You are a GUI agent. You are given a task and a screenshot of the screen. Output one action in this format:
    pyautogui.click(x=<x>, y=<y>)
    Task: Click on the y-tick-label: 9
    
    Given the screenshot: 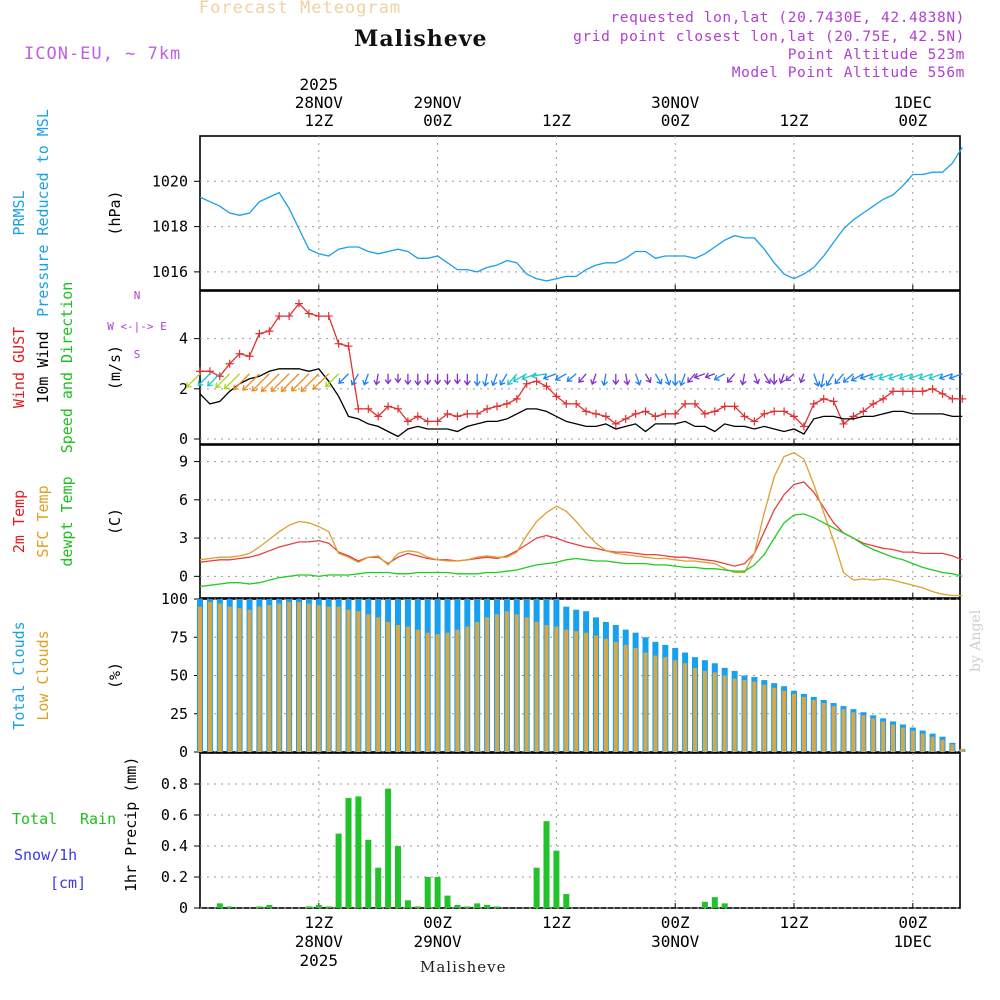 What is the action you would take?
    pyautogui.click(x=183, y=462)
    